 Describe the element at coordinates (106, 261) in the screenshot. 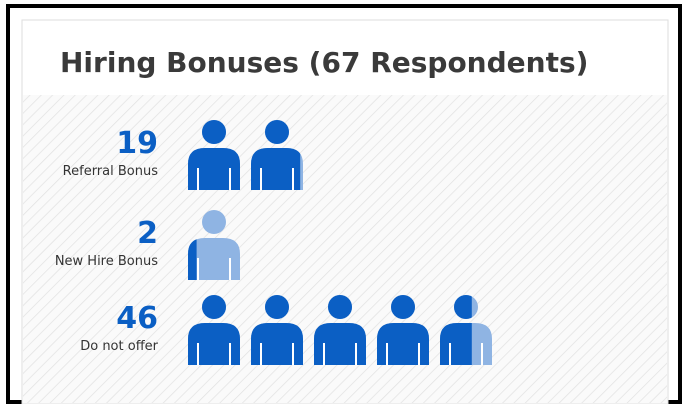

I see `category-label: New Hire Bonus` at that location.